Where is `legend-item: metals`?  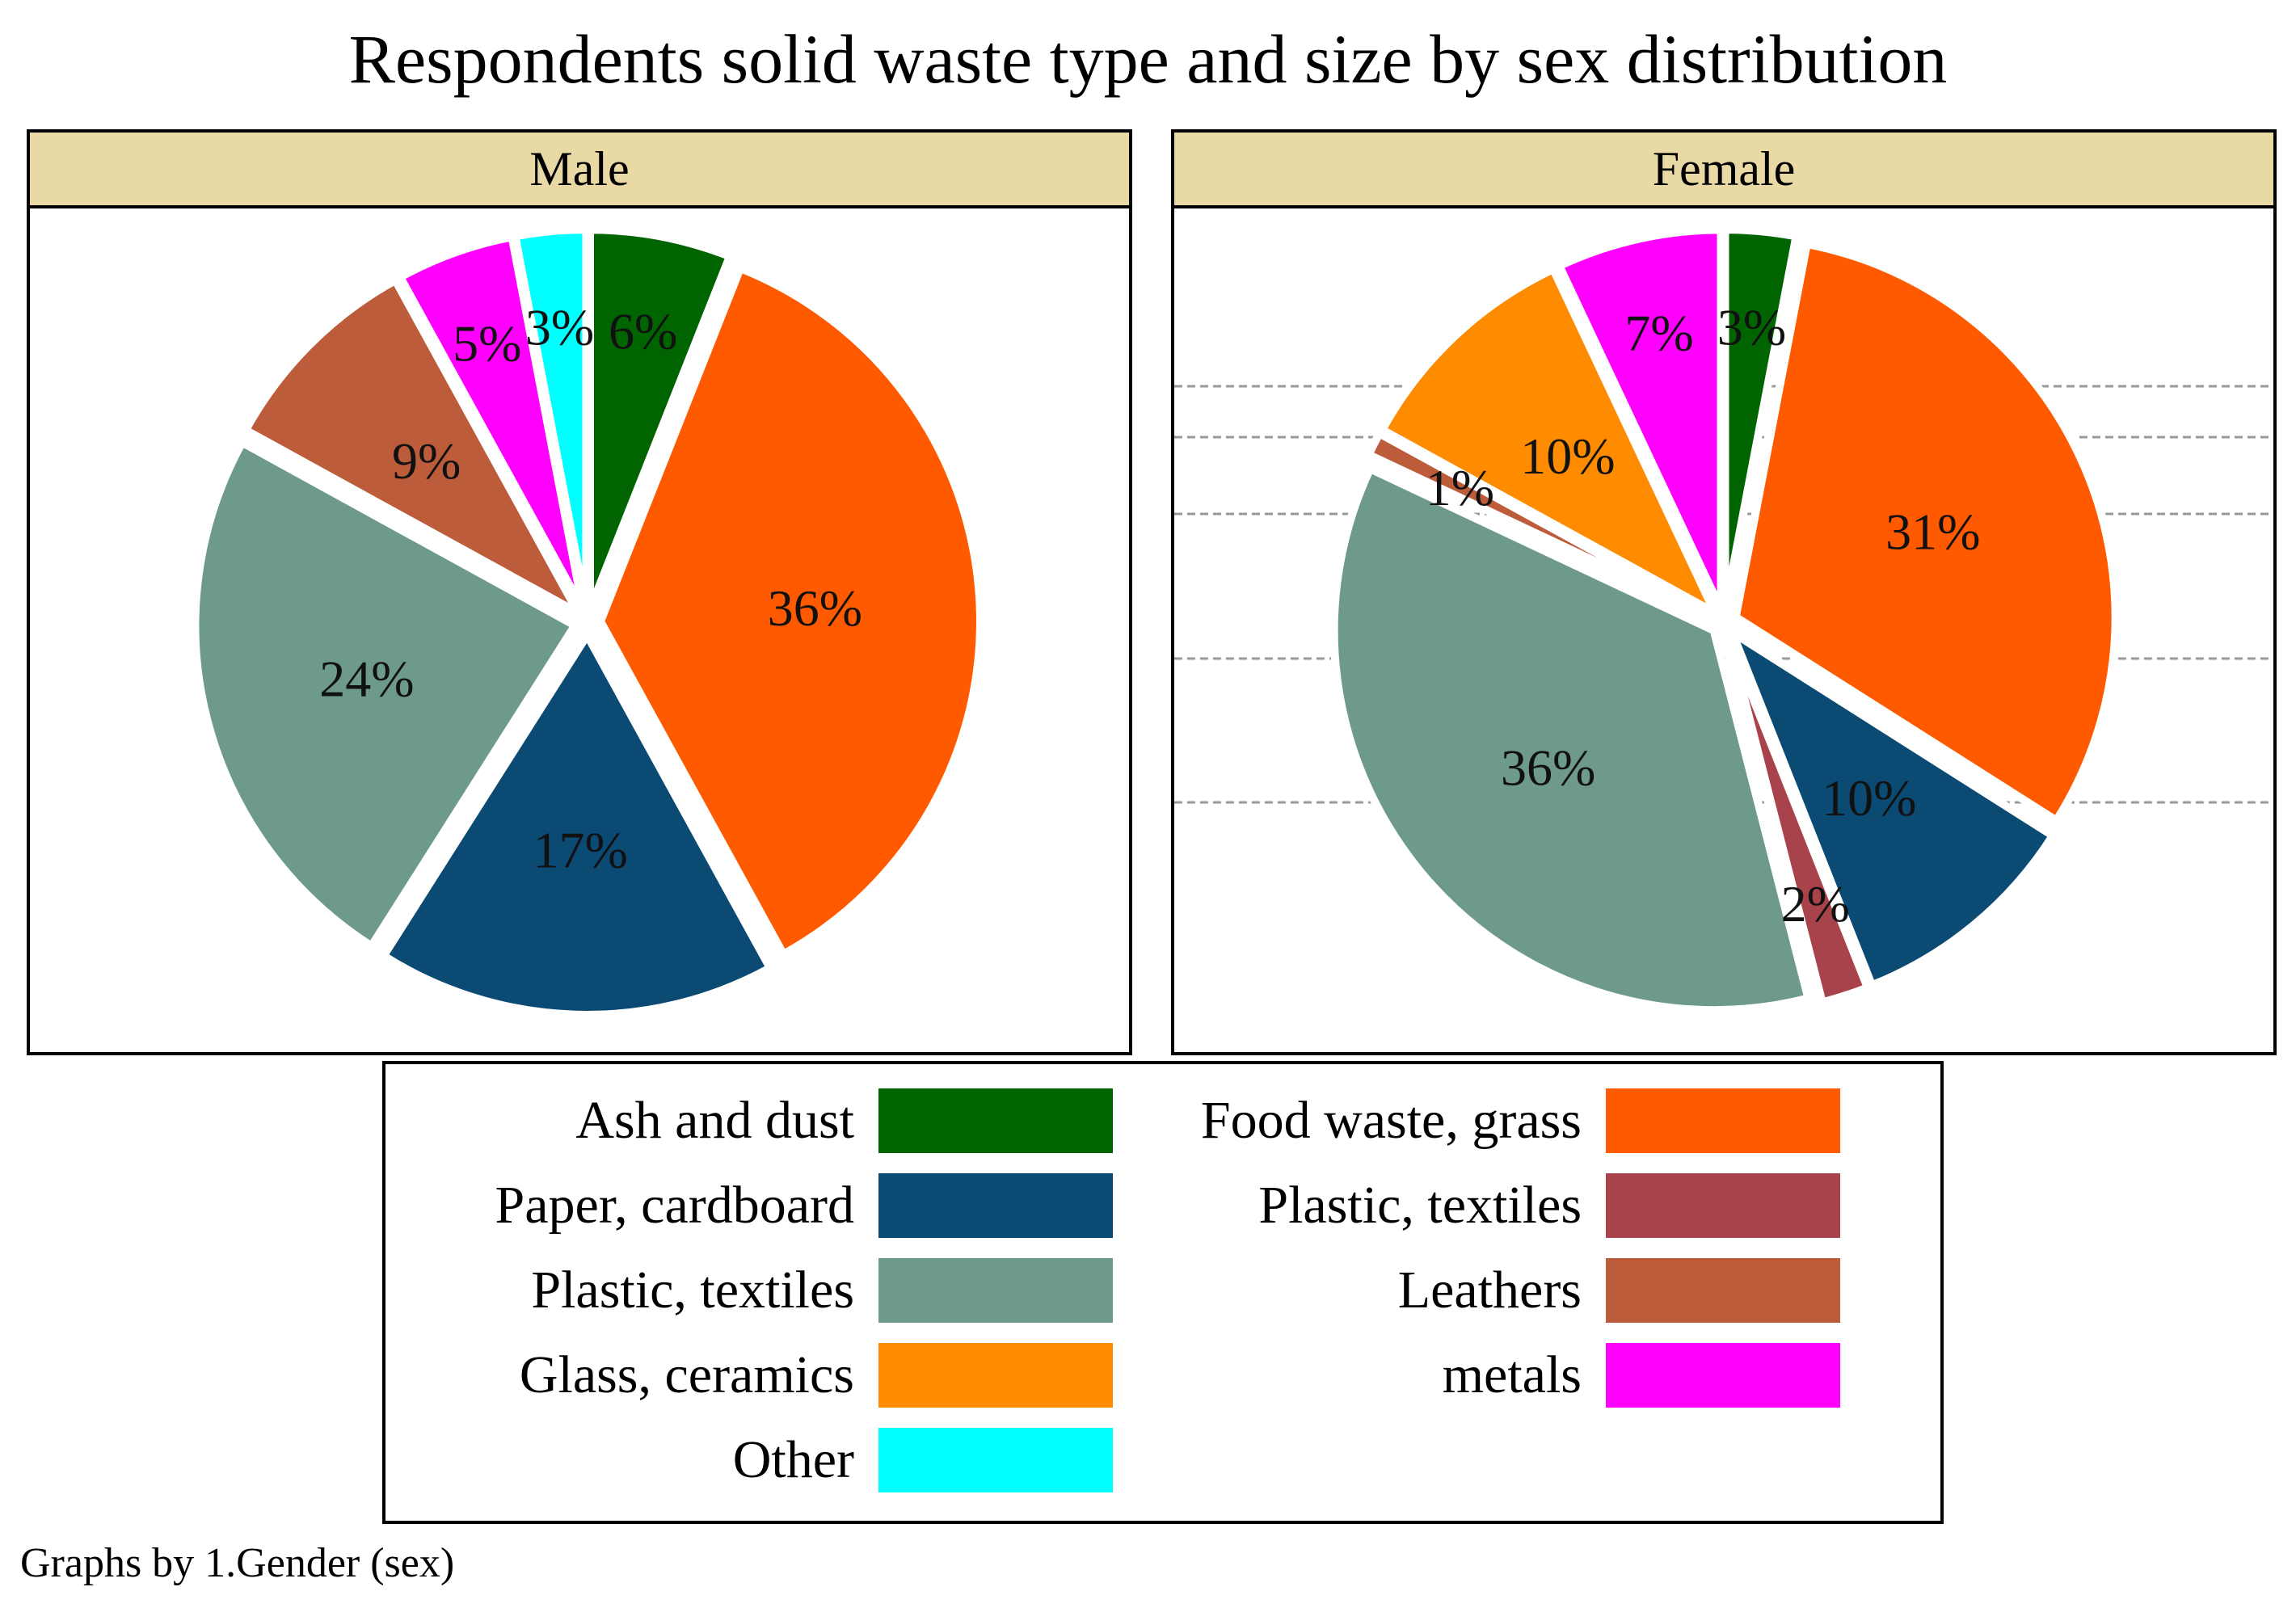
legend-item: metals is located at coordinates (1476, 1375).